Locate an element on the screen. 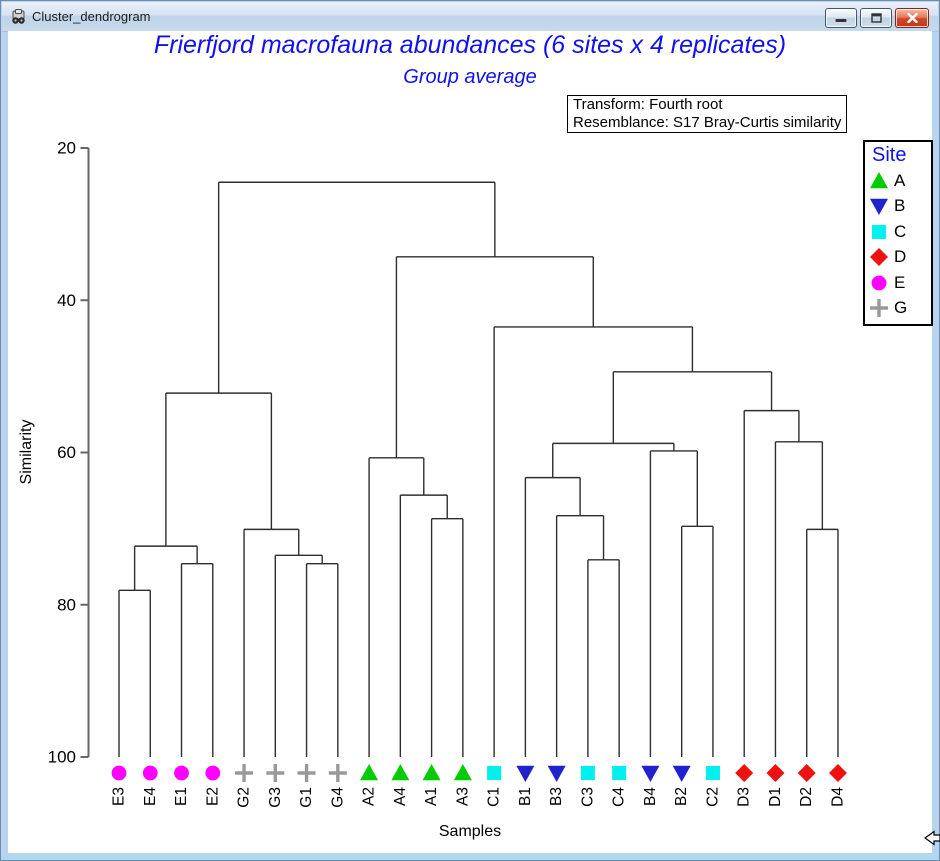  square-icon is located at coordinates (879, 231).